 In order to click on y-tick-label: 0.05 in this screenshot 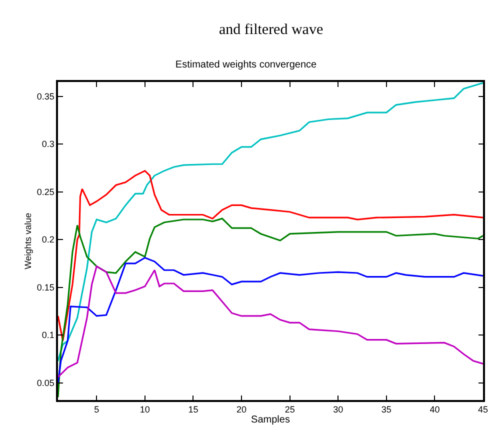, I will do `click(45, 383)`.